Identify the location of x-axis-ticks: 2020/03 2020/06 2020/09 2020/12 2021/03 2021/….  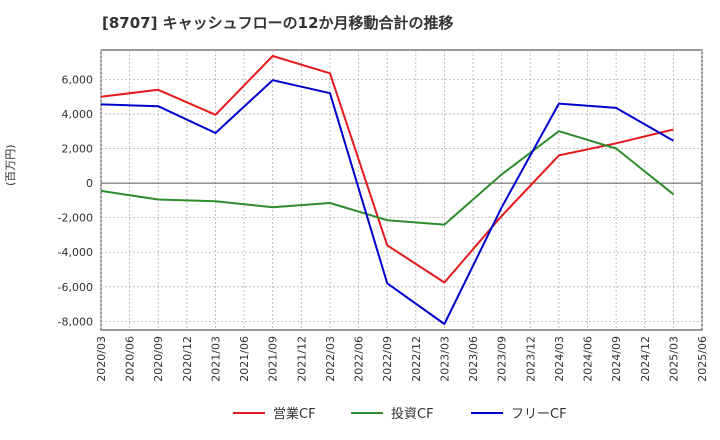
(402, 359).